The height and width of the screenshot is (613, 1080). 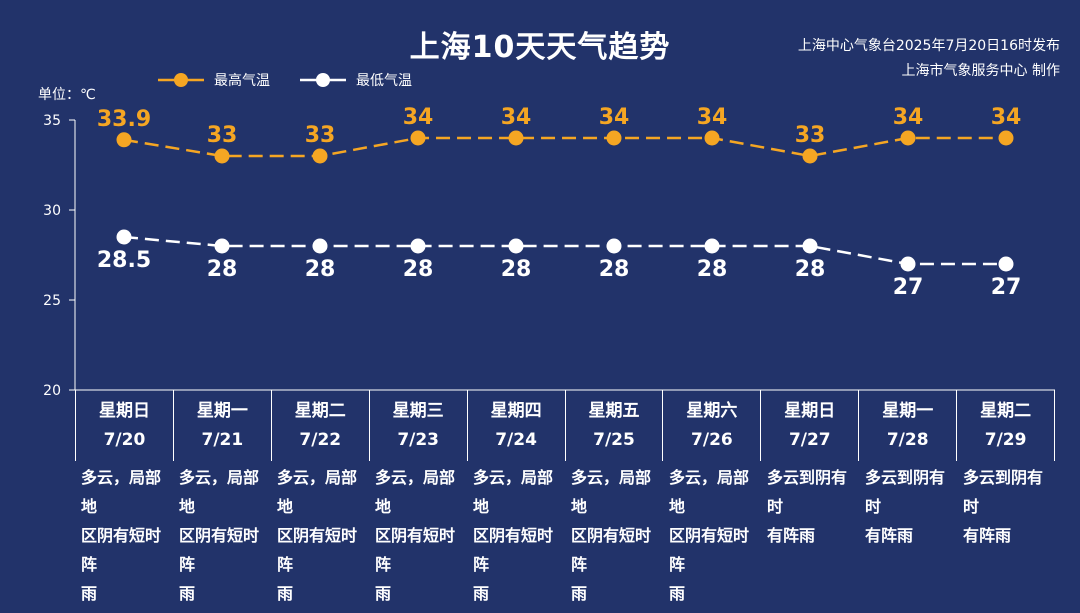 What do you see at coordinates (417, 425) in the screenshot?
I see `day-header-cell: 星期三 7/23` at bounding box center [417, 425].